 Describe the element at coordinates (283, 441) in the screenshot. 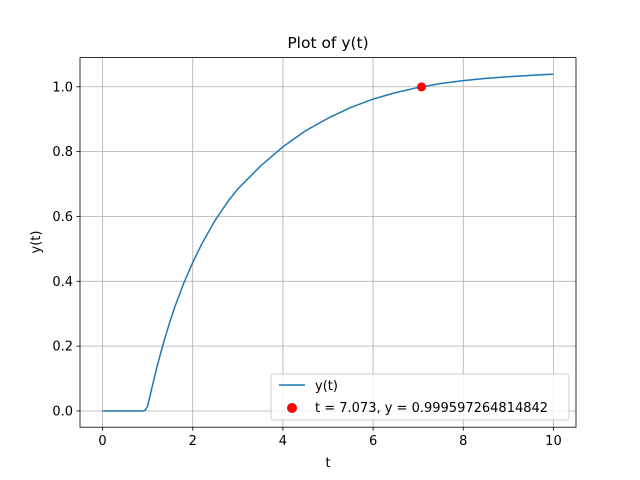

I see `x-tick-label: 4` at that location.